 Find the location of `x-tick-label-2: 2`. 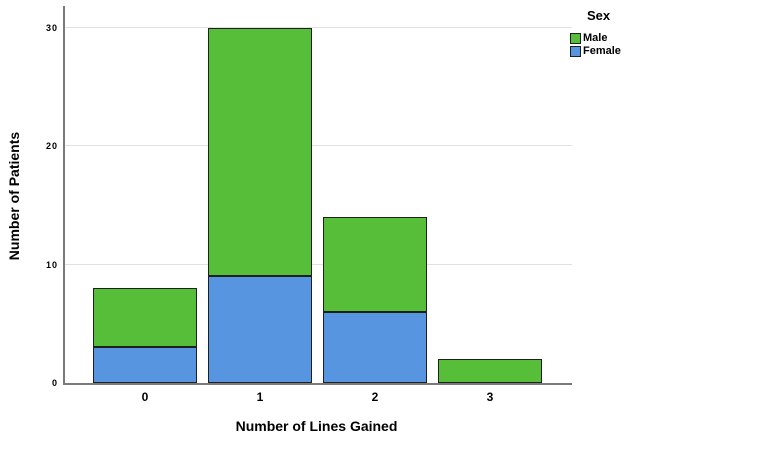

x-tick-label-2: 2 is located at coordinates (375, 397).